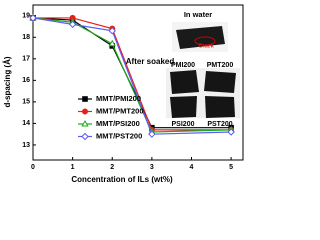 This screenshot has width=320, height=240. I want to click on y-axis-label: d-spacing (Å), so click(7, 81).